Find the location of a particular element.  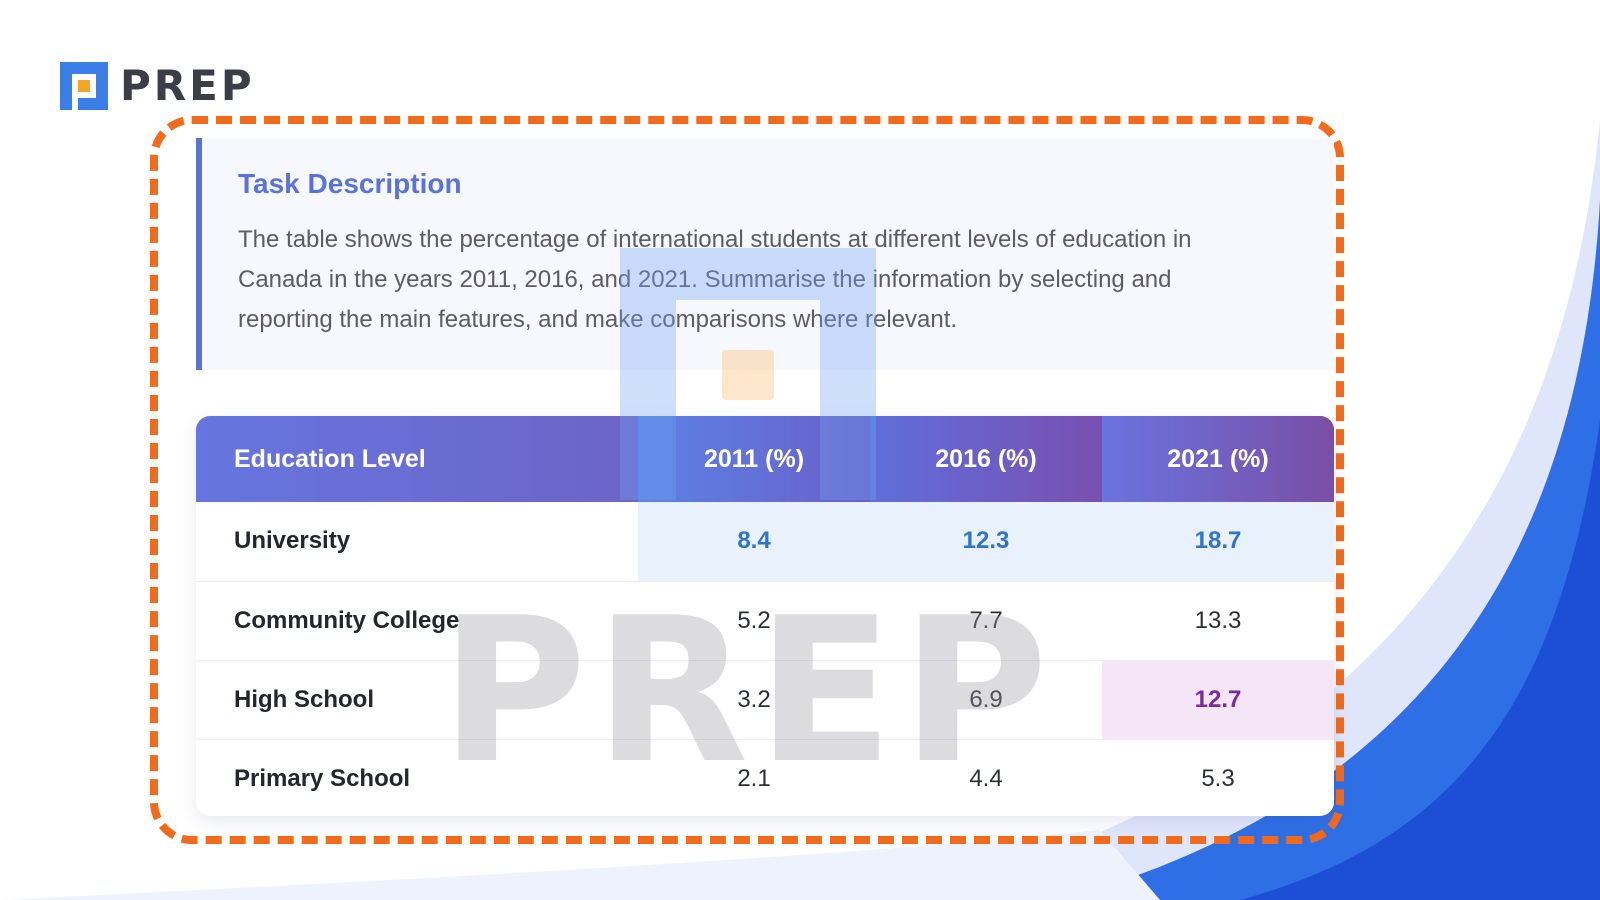

header-2021: 2021 (%) is located at coordinates (1218, 459).